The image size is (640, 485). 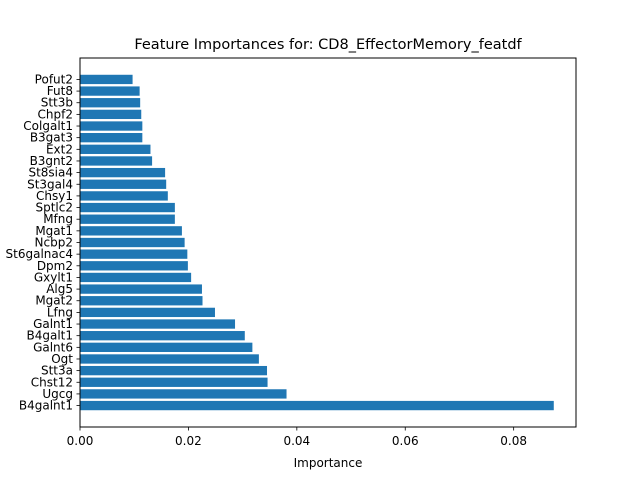 What do you see at coordinates (59, 149) in the screenshot?
I see `y-tick-label: Ext2` at bounding box center [59, 149].